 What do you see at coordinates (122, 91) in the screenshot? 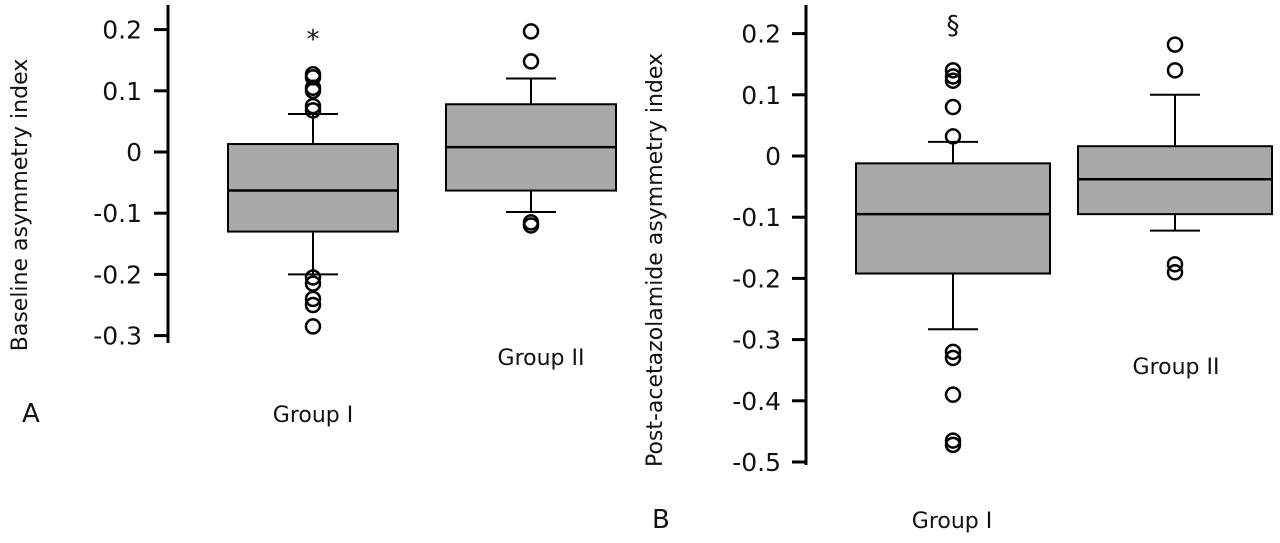
I see `panel-a-tick-label: 0.1` at bounding box center [122, 91].